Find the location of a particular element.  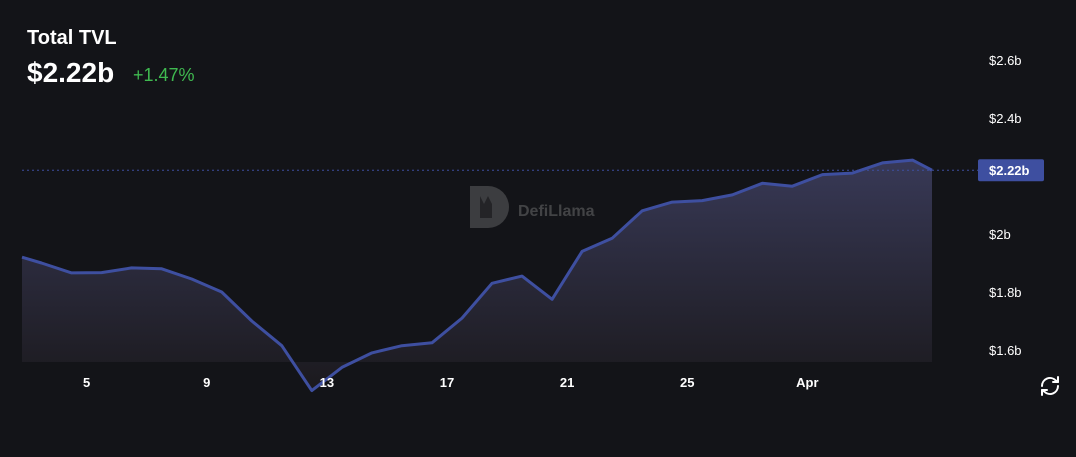

x-axis: 5 9 13 17 21 25 Apr is located at coordinates (451, 382).